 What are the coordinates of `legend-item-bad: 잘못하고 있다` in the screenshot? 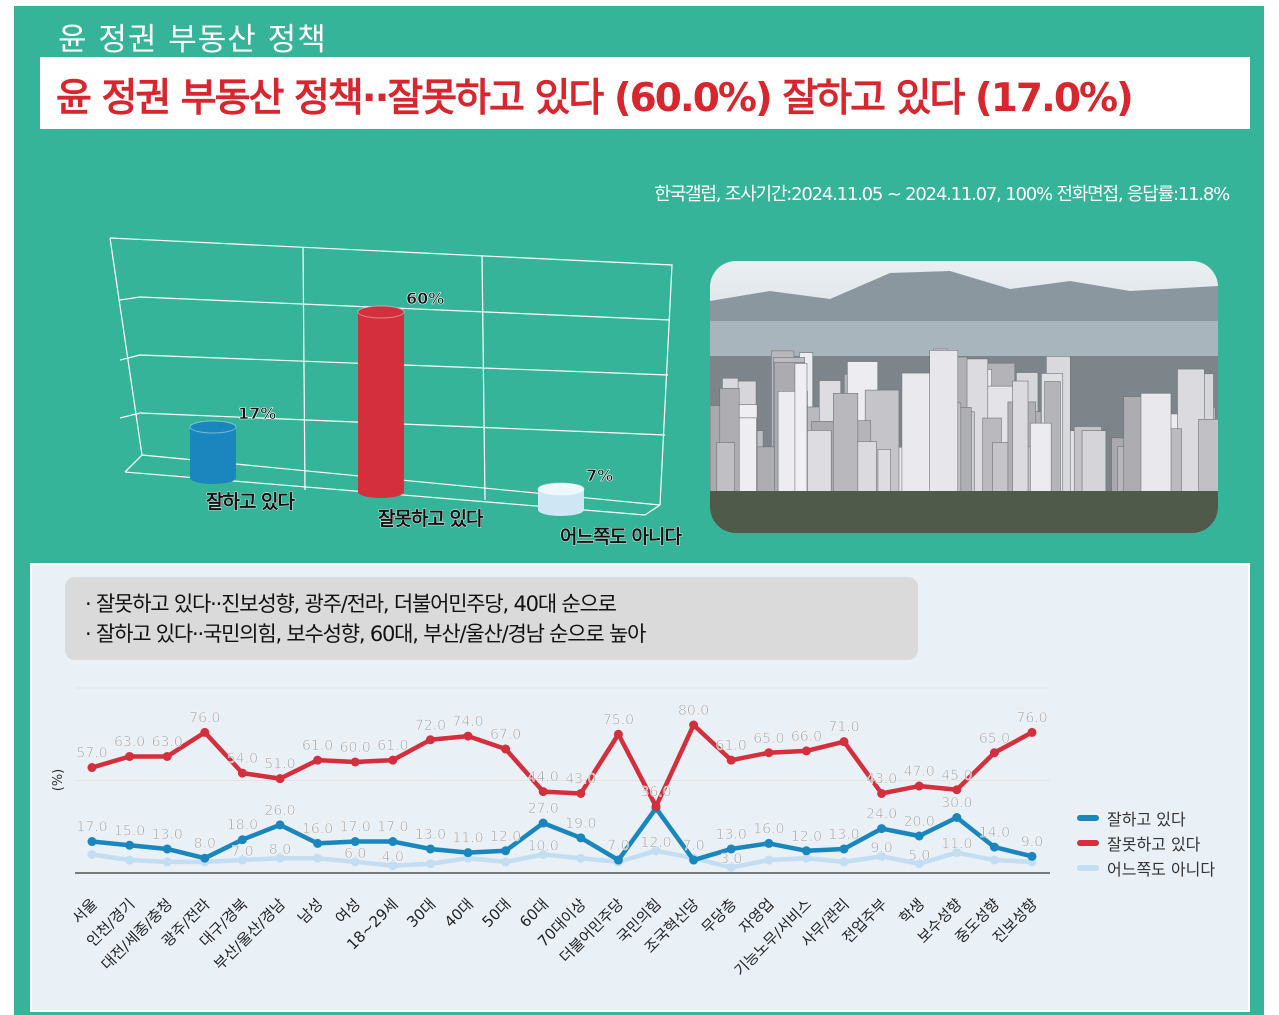 It's located at (1146, 842).